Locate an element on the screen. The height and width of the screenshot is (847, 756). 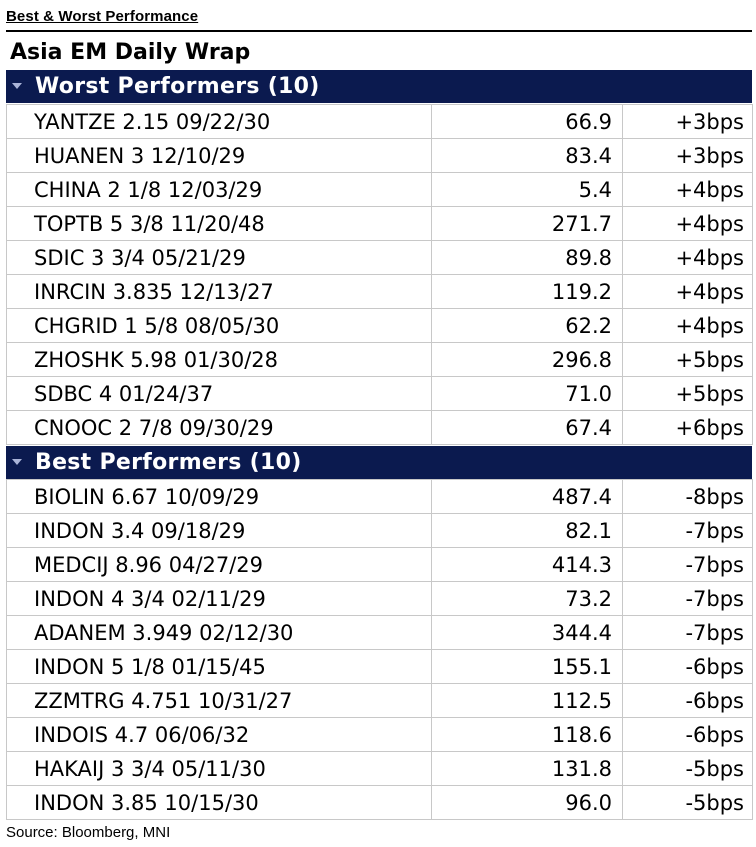
best-performers-header: Best Performers (10) is located at coordinates (379, 462).